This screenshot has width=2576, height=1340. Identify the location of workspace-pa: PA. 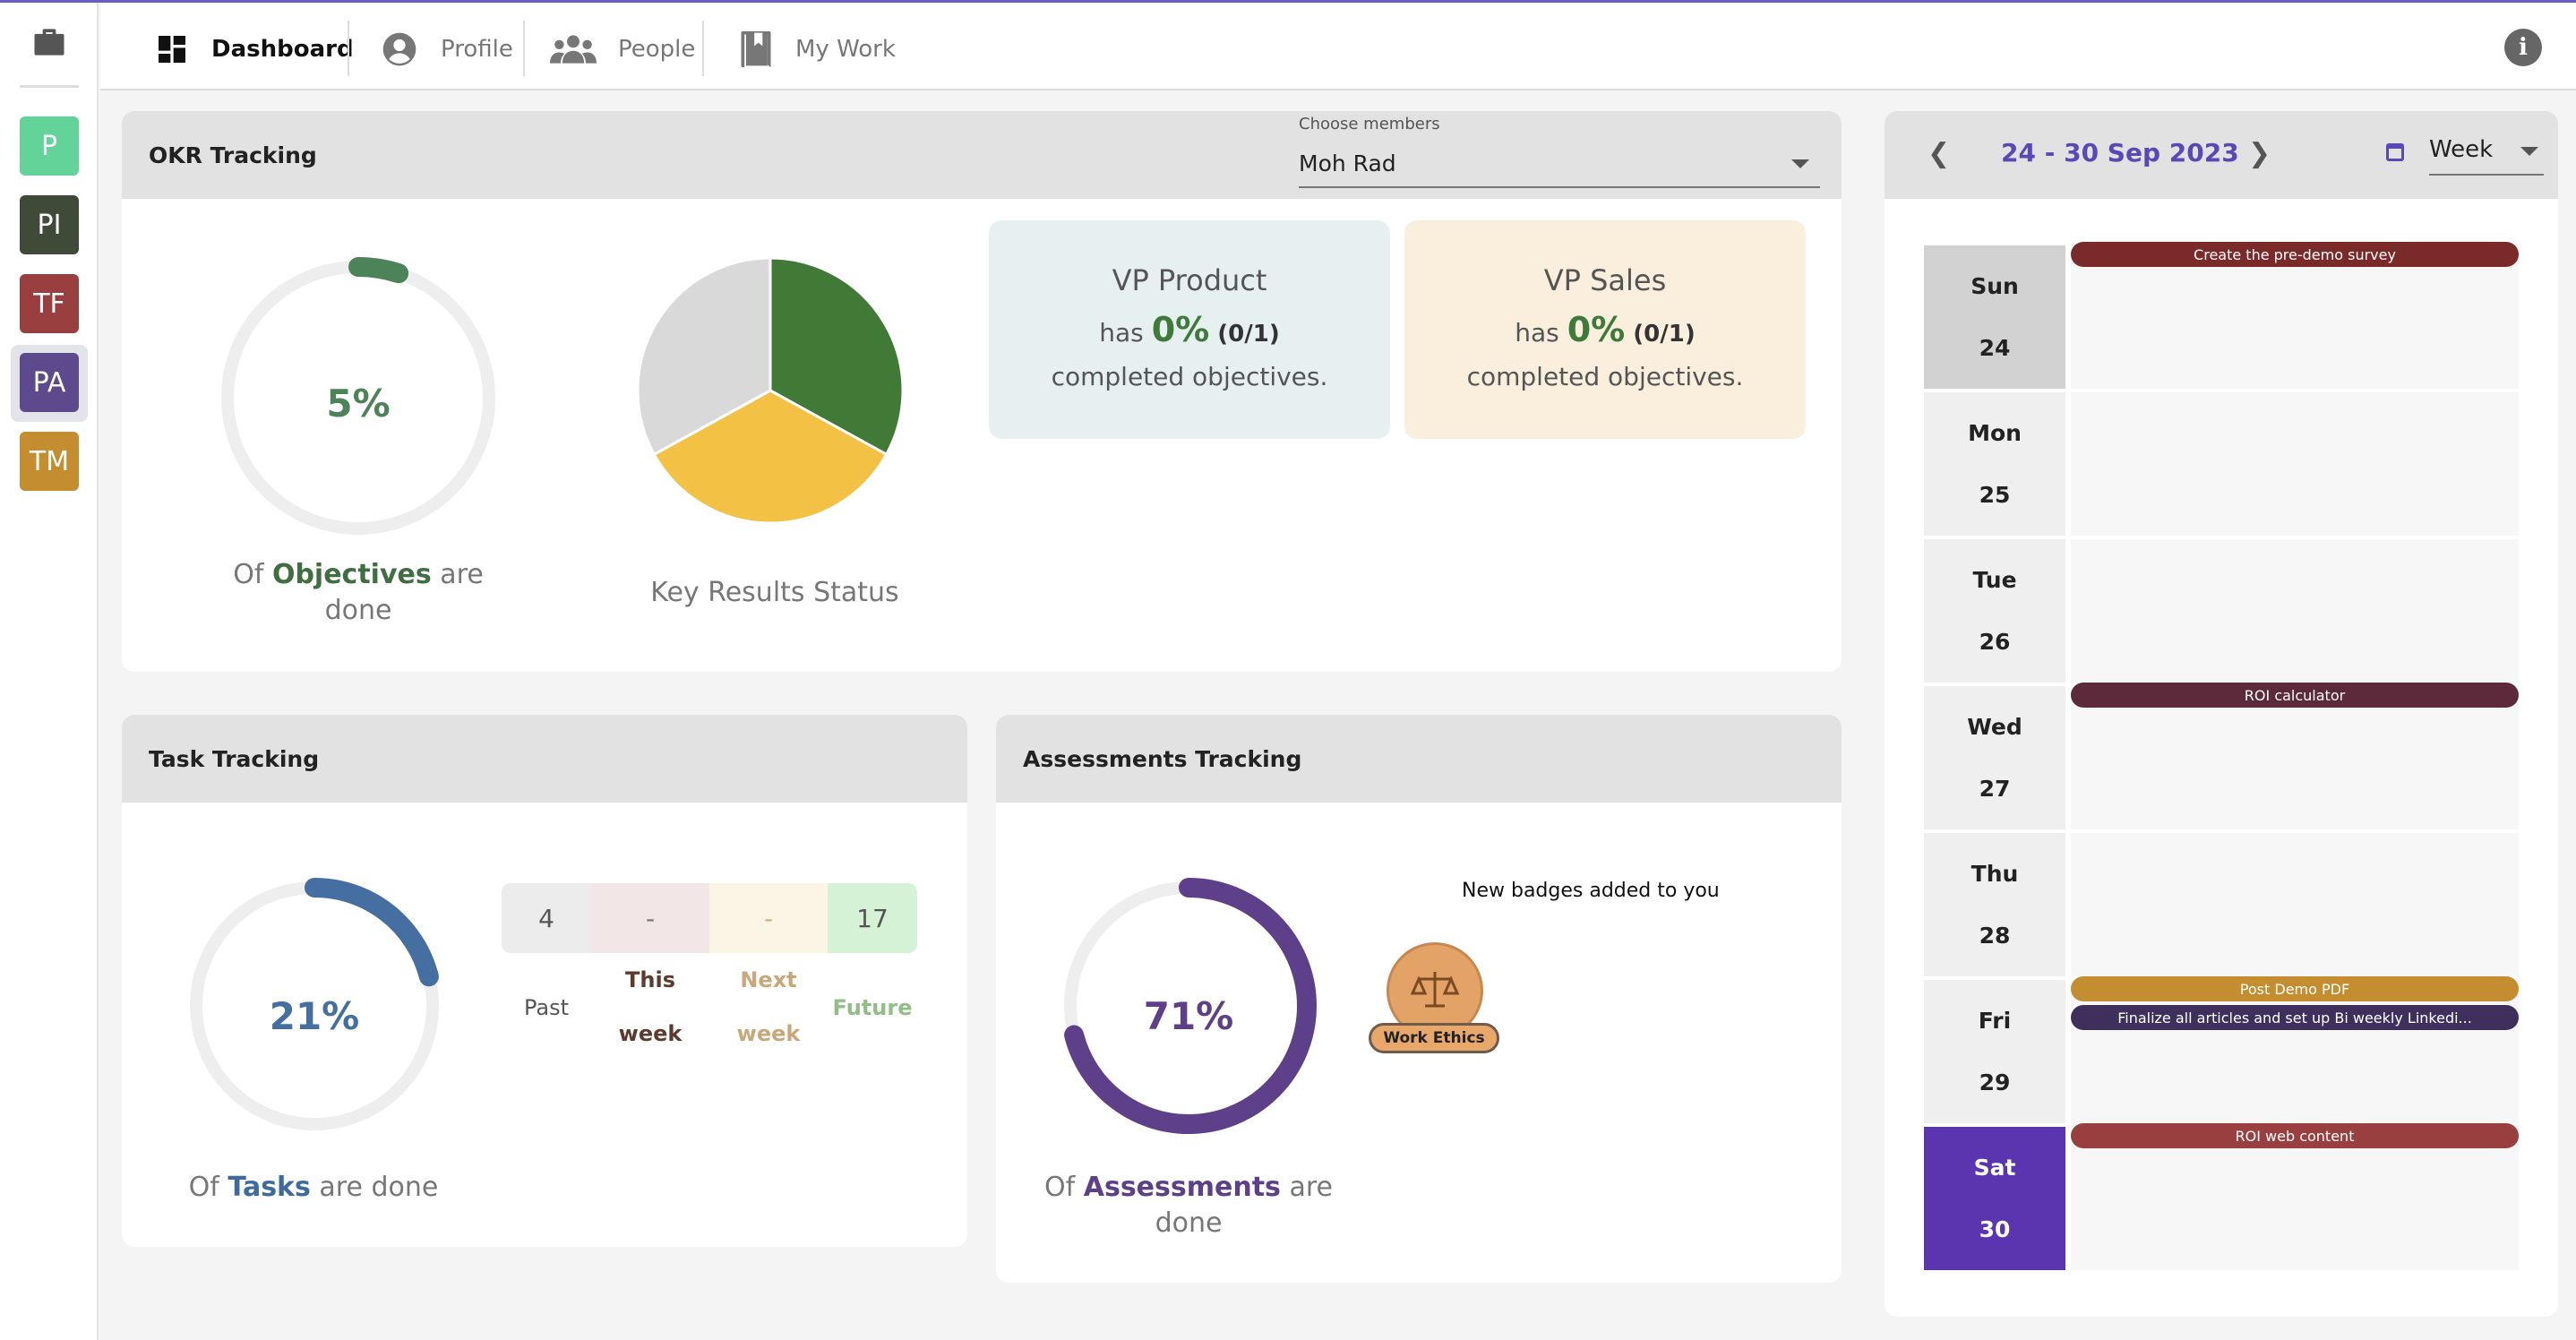
(49, 382).